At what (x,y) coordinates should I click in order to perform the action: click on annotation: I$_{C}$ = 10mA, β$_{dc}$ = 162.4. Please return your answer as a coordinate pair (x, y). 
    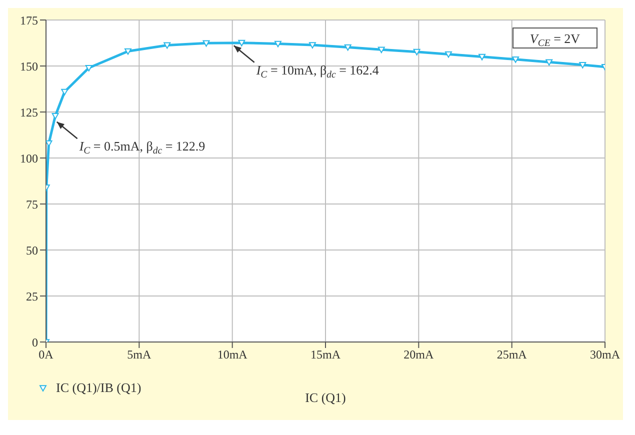
    Looking at the image, I should click on (317, 71).